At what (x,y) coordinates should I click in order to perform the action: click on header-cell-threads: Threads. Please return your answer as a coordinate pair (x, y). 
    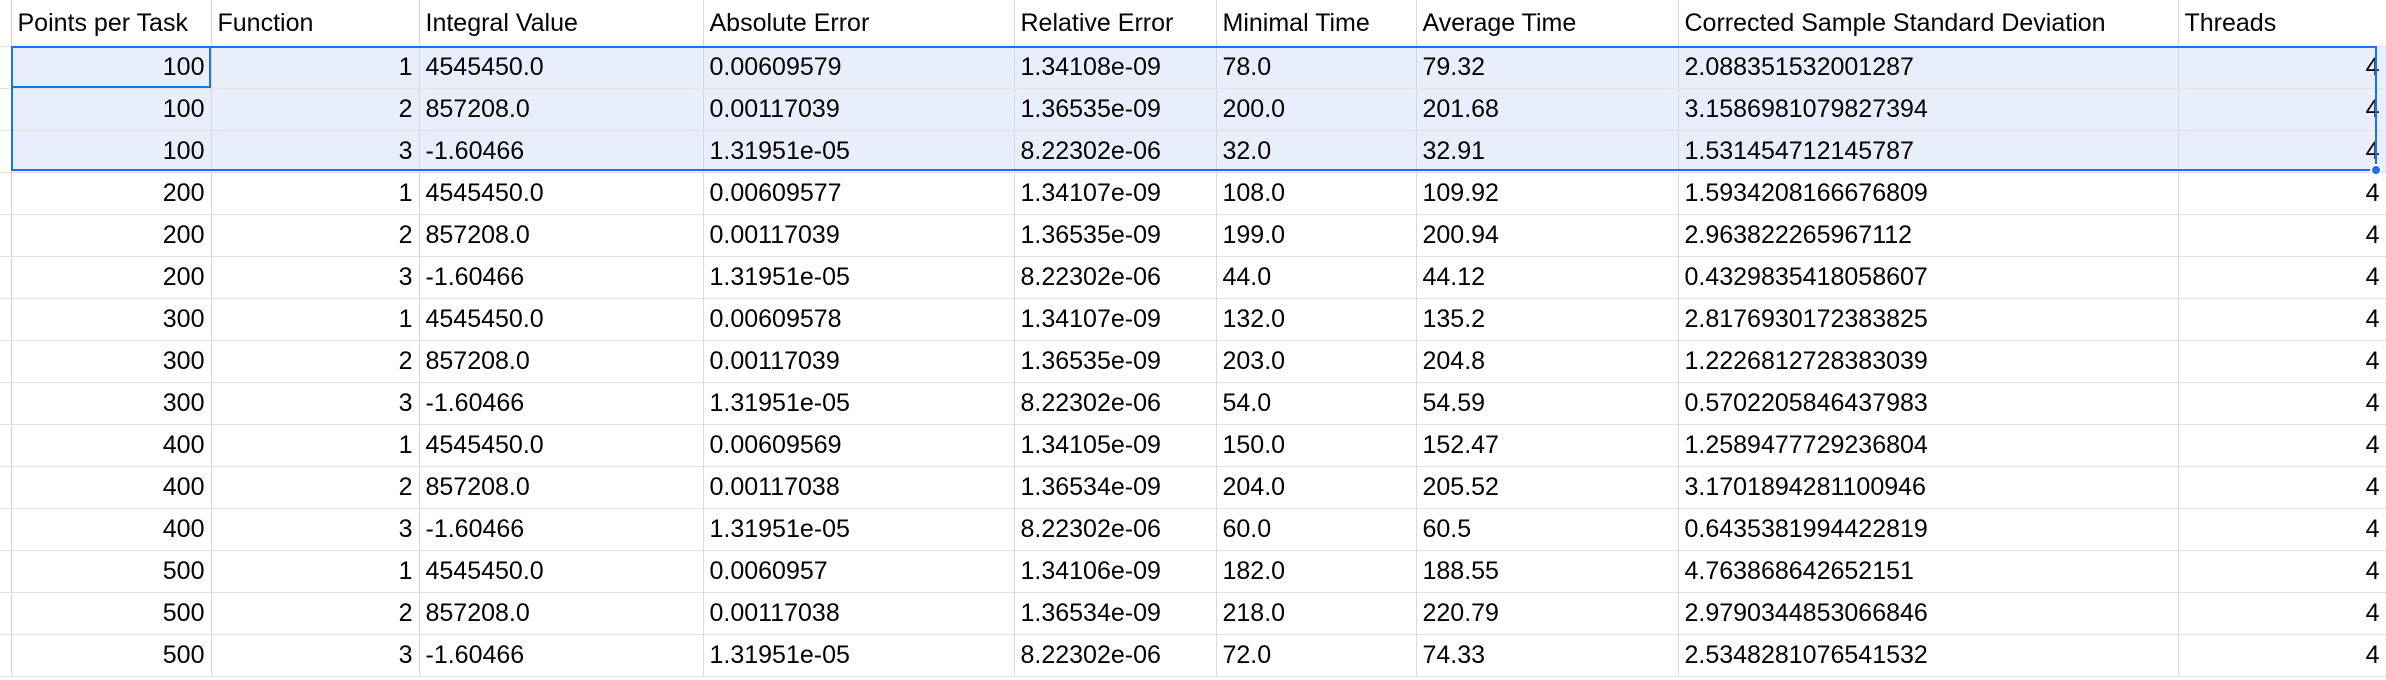
    Looking at the image, I should click on (2282, 23).